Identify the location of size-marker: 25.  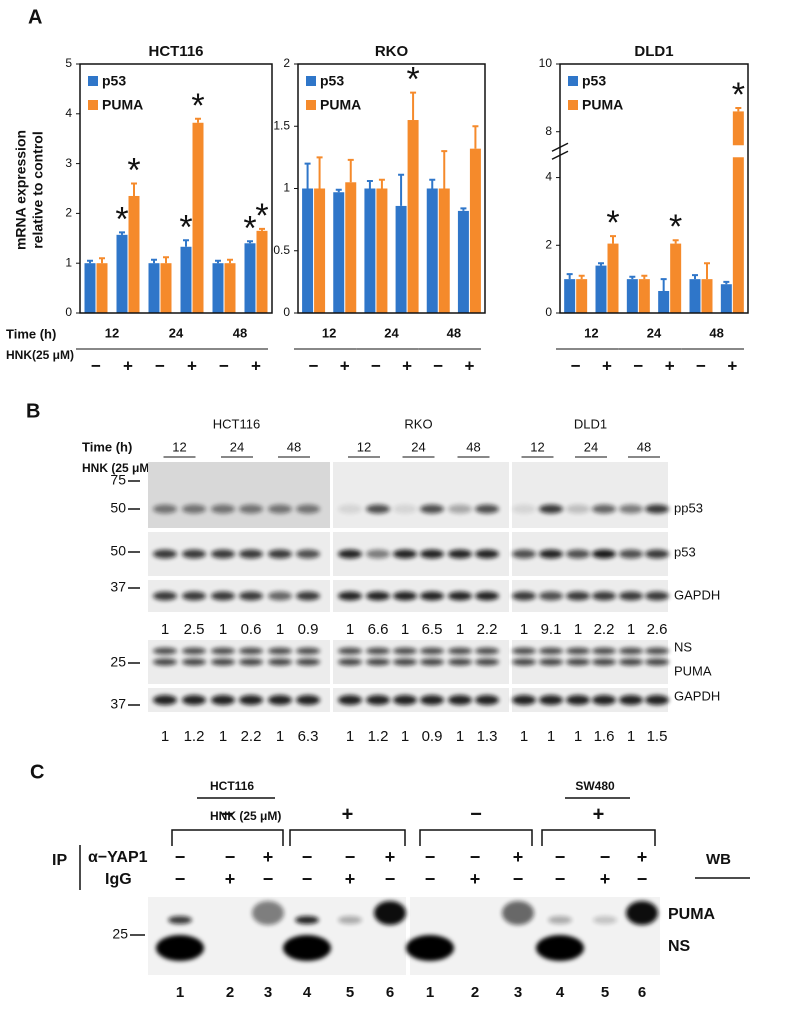
(118, 662).